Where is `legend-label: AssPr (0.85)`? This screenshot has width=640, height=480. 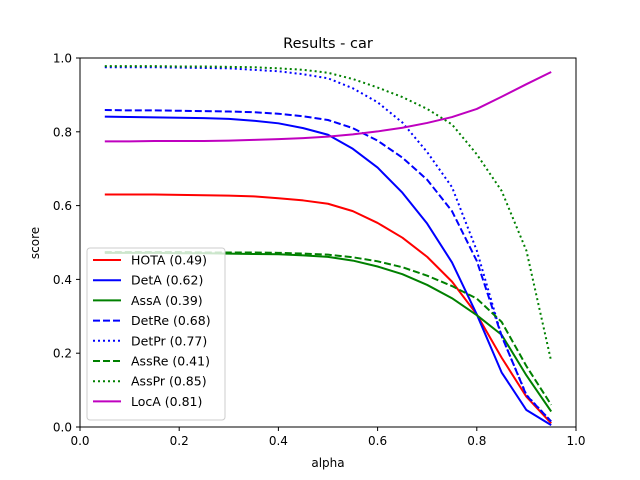 legend-label: AssPr (0.85) is located at coordinates (169, 381).